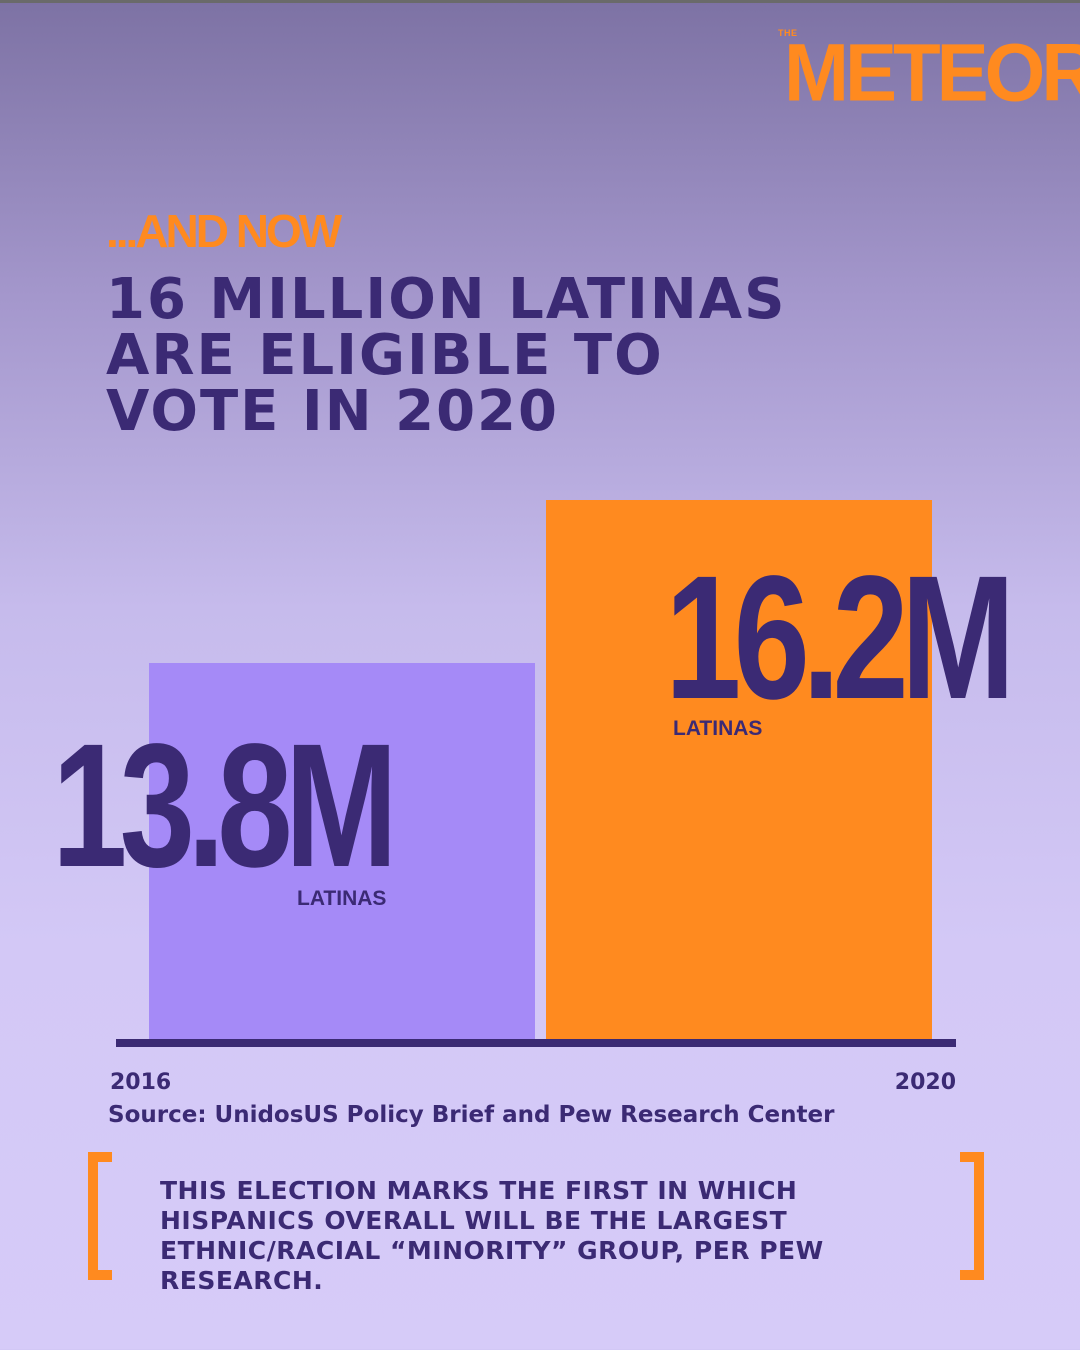 This screenshot has width=1080, height=1350. I want to click on bar-2020, so click(739, 771).